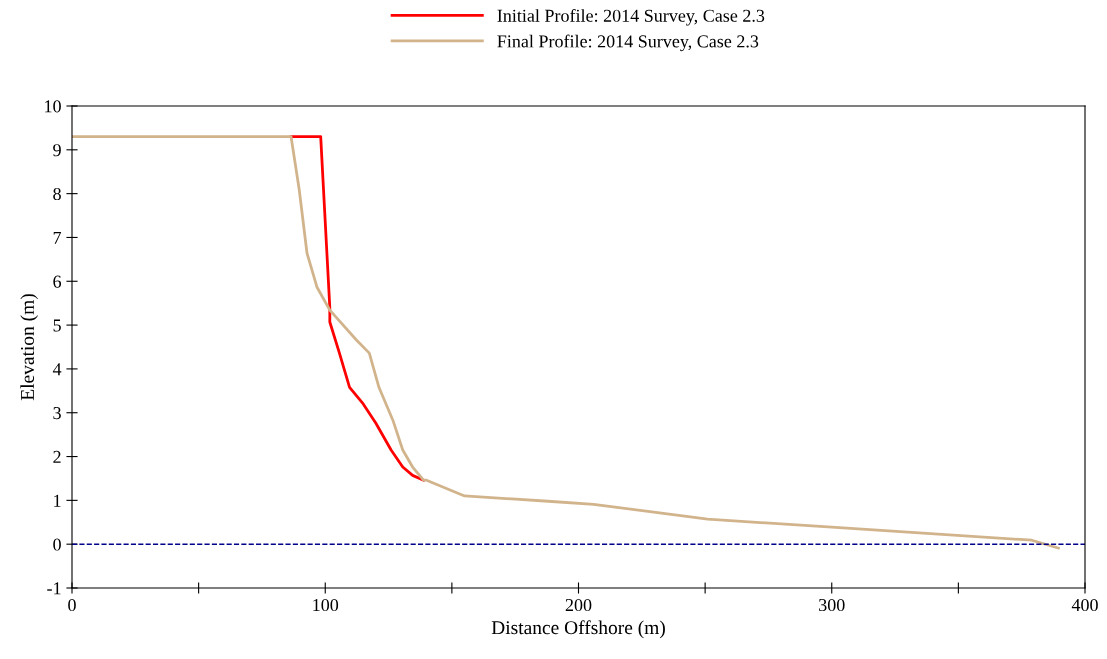 This screenshot has width=1107, height=659. Describe the element at coordinates (57, 237) in the screenshot. I see `y-tick-label: 7` at that location.